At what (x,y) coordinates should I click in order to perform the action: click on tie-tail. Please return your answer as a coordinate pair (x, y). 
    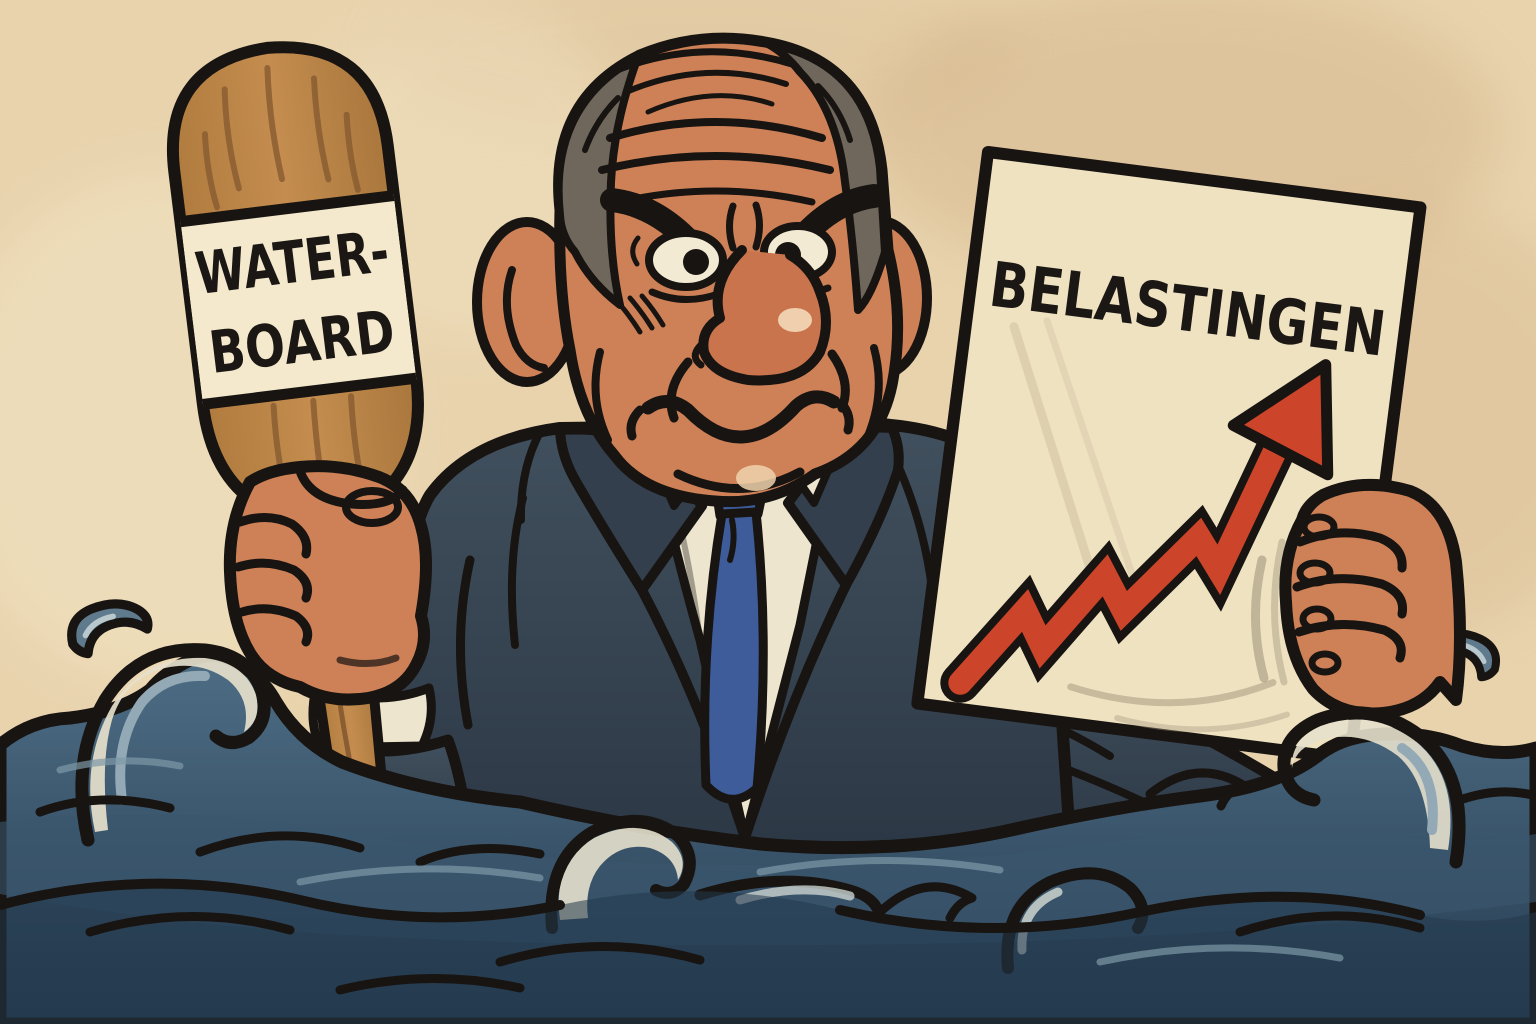
    Looking at the image, I should click on (734, 655).